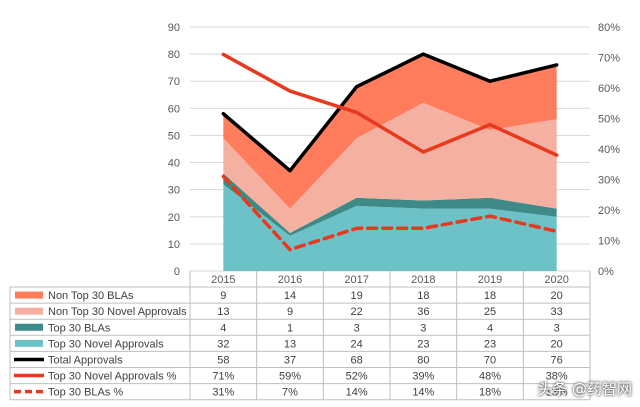 The width and height of the screenshot is (640, 407). I want to click on right-tick-label: 50%, so click(609, 120).